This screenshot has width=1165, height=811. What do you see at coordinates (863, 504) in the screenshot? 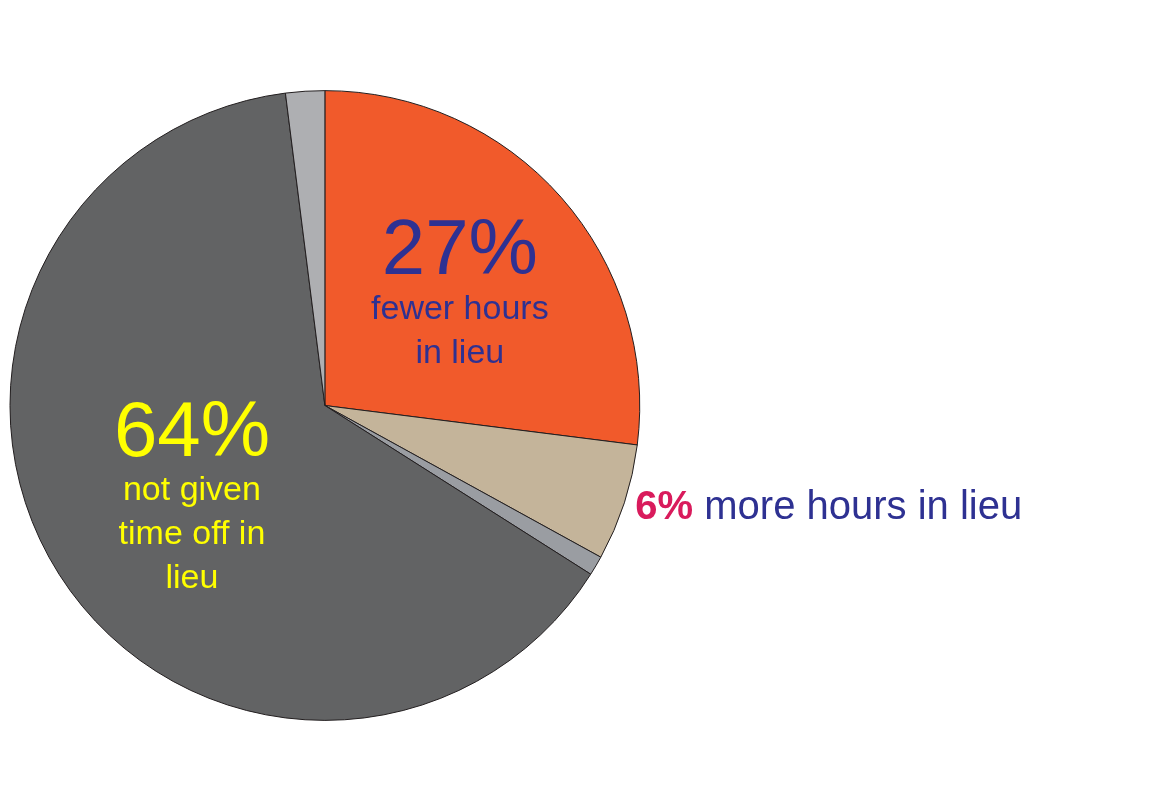
I see `slice-label: more hours in lieu` at bounding box center [863, 504].